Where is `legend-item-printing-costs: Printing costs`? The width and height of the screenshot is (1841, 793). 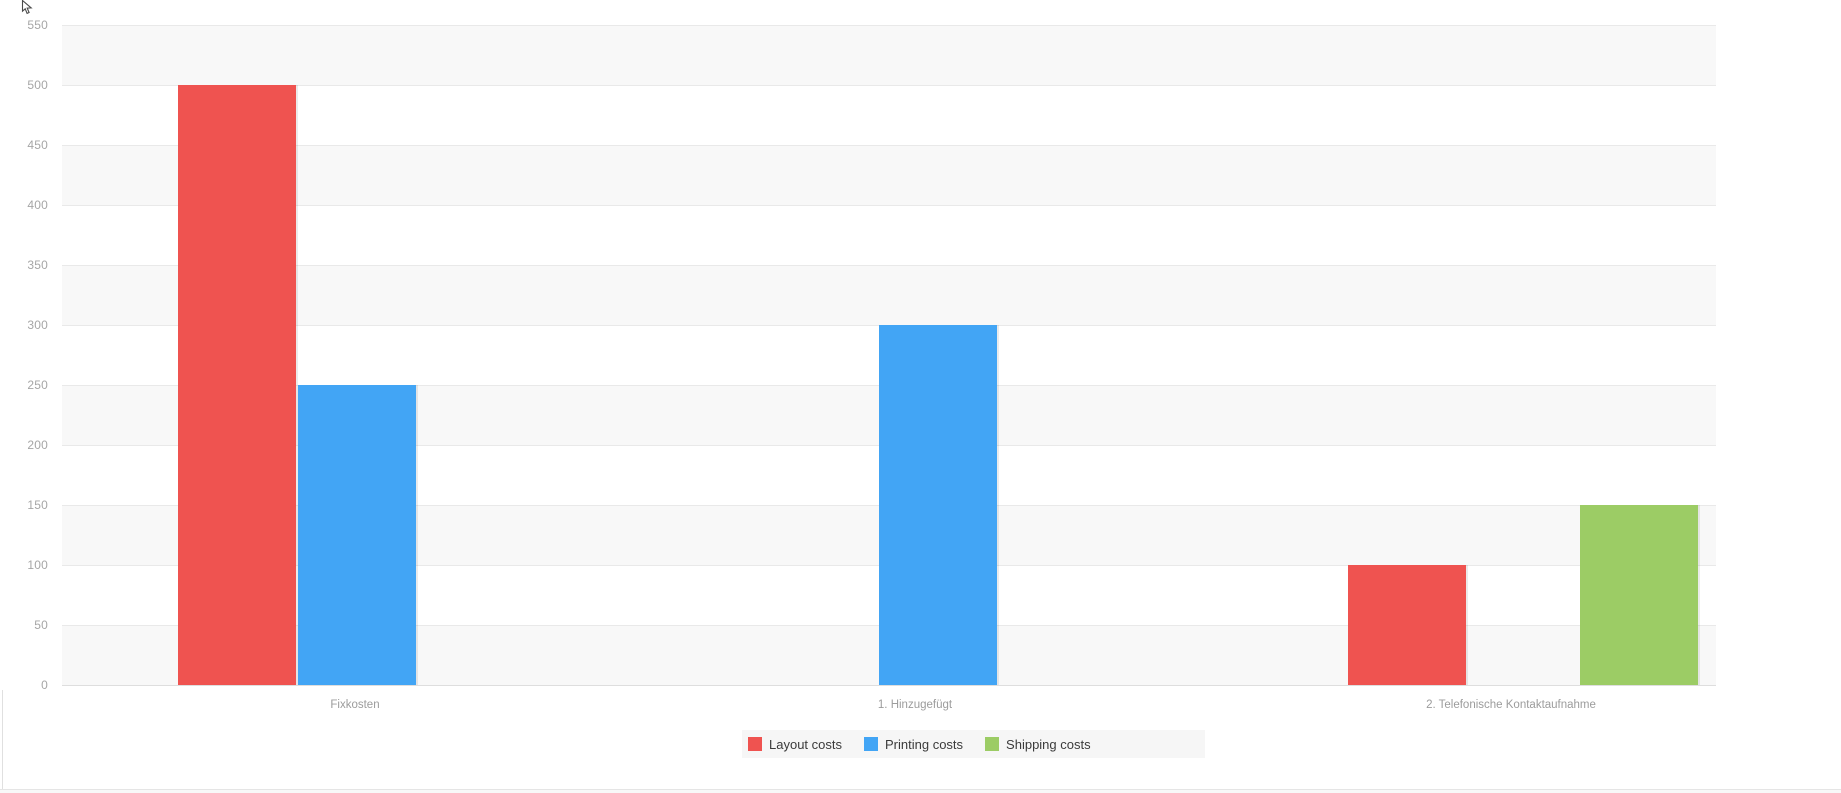 legend-item-printing-costs: Printing costs is located at coordinates (913, 744).